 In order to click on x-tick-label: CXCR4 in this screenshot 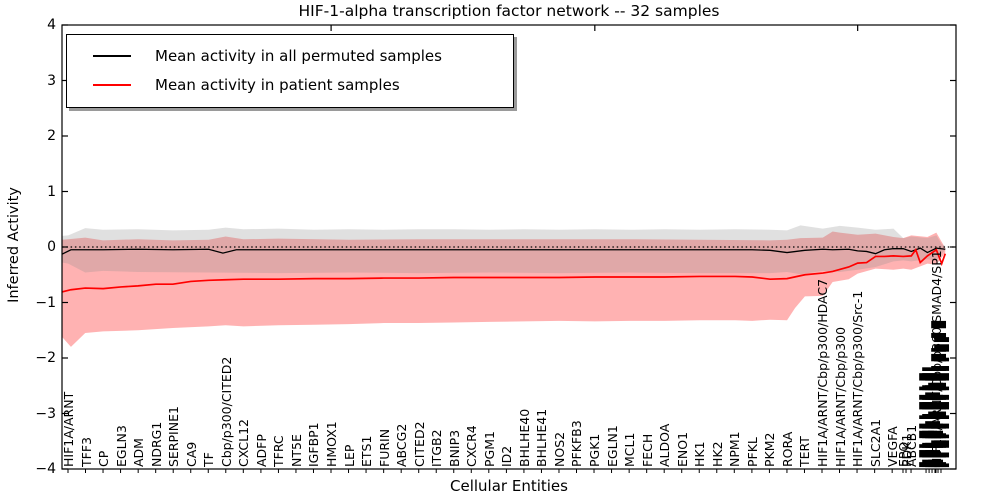, I will do `click(472, 446)`.